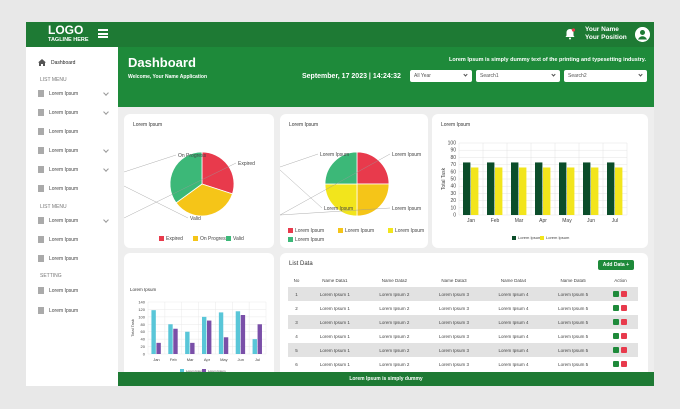  What do you see at coordinates (299, 160) in the screenshot?
I see `label-leader` at bounding box center [299, 160].